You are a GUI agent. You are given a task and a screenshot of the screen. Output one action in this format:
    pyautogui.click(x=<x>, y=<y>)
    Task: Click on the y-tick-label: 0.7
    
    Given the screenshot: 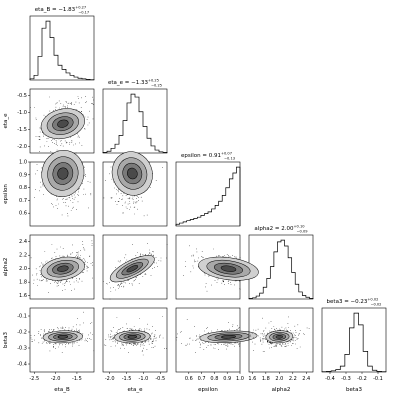 What is the action you would take?
    pyautogui.click(x=23, y=201)
    